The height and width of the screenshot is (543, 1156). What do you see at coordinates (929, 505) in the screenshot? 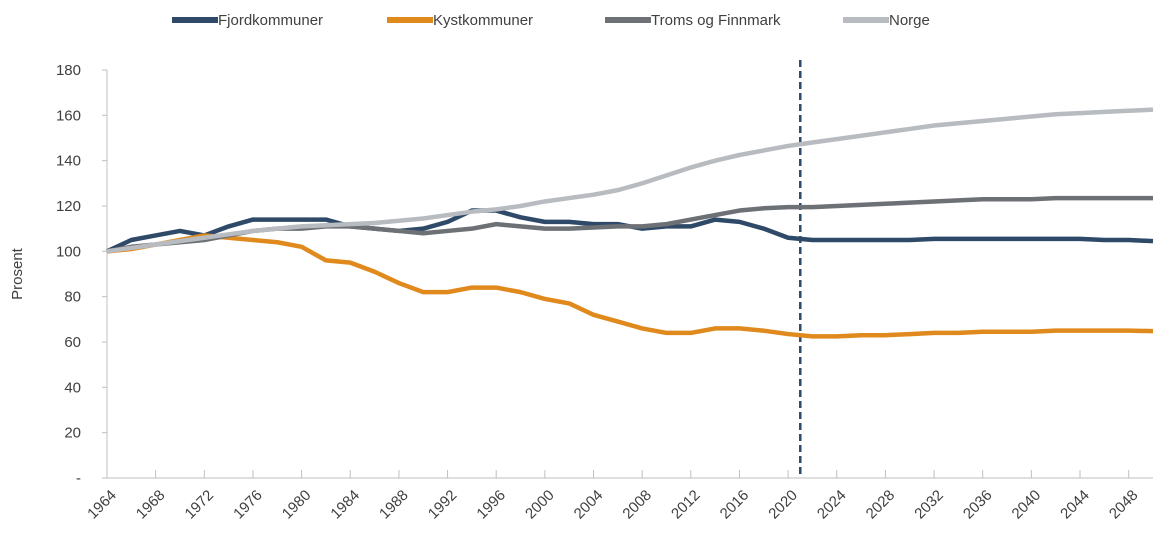
I see `x-tick-label: 2032` at bounding box center [929, 505].